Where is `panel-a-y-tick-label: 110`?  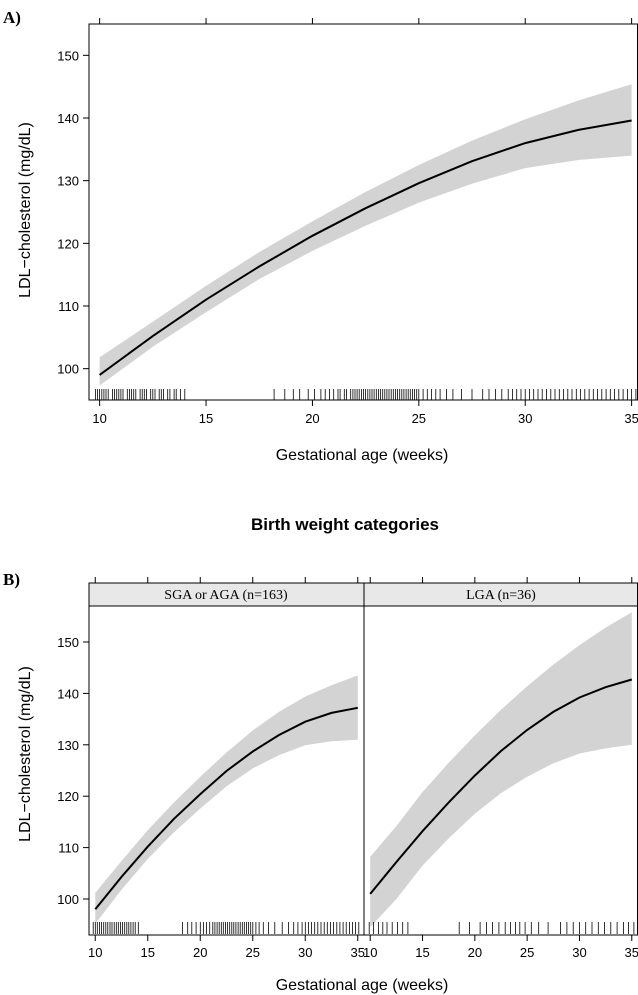 panel-a-y-tick-label: 110 is located at coordinates (68, 306).